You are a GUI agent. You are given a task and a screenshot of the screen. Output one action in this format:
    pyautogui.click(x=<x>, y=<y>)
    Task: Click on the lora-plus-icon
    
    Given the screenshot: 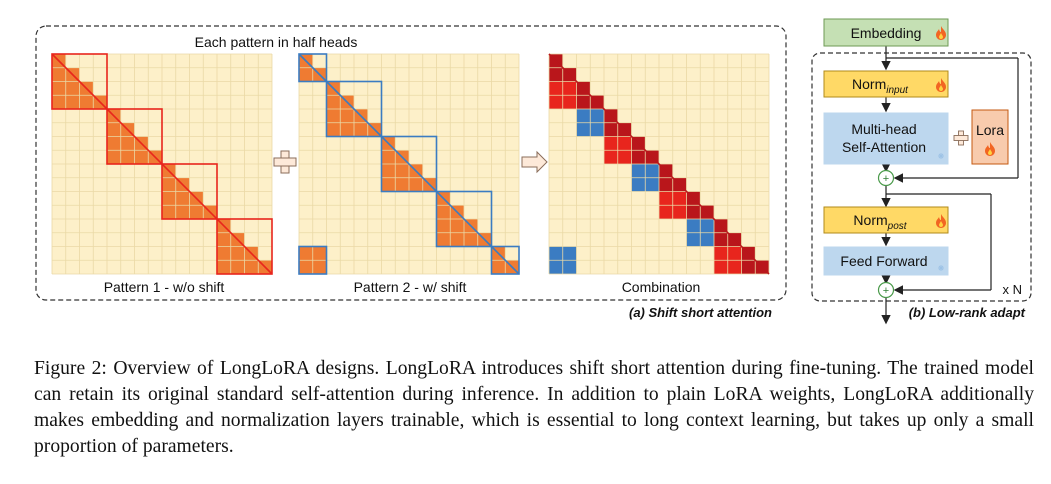 What is the action you would take?
    pyautogui.click(x=961, y=138)
    